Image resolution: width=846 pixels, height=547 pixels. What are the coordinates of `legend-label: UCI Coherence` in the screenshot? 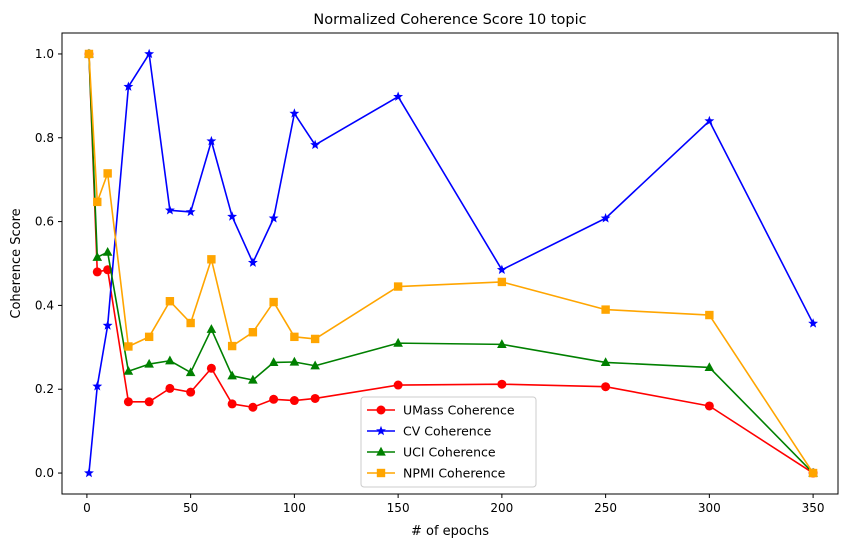 It's located at (449, 452).